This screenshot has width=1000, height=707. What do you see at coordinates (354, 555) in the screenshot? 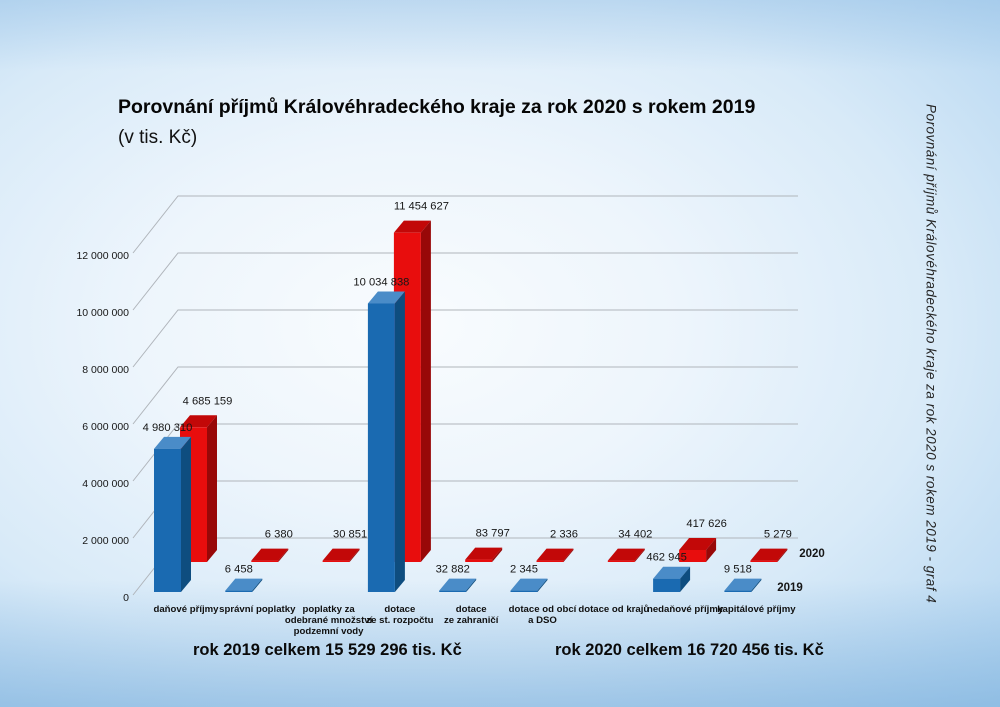
I see `bar-2020-cat2-side` at bounding box center [354, 555].